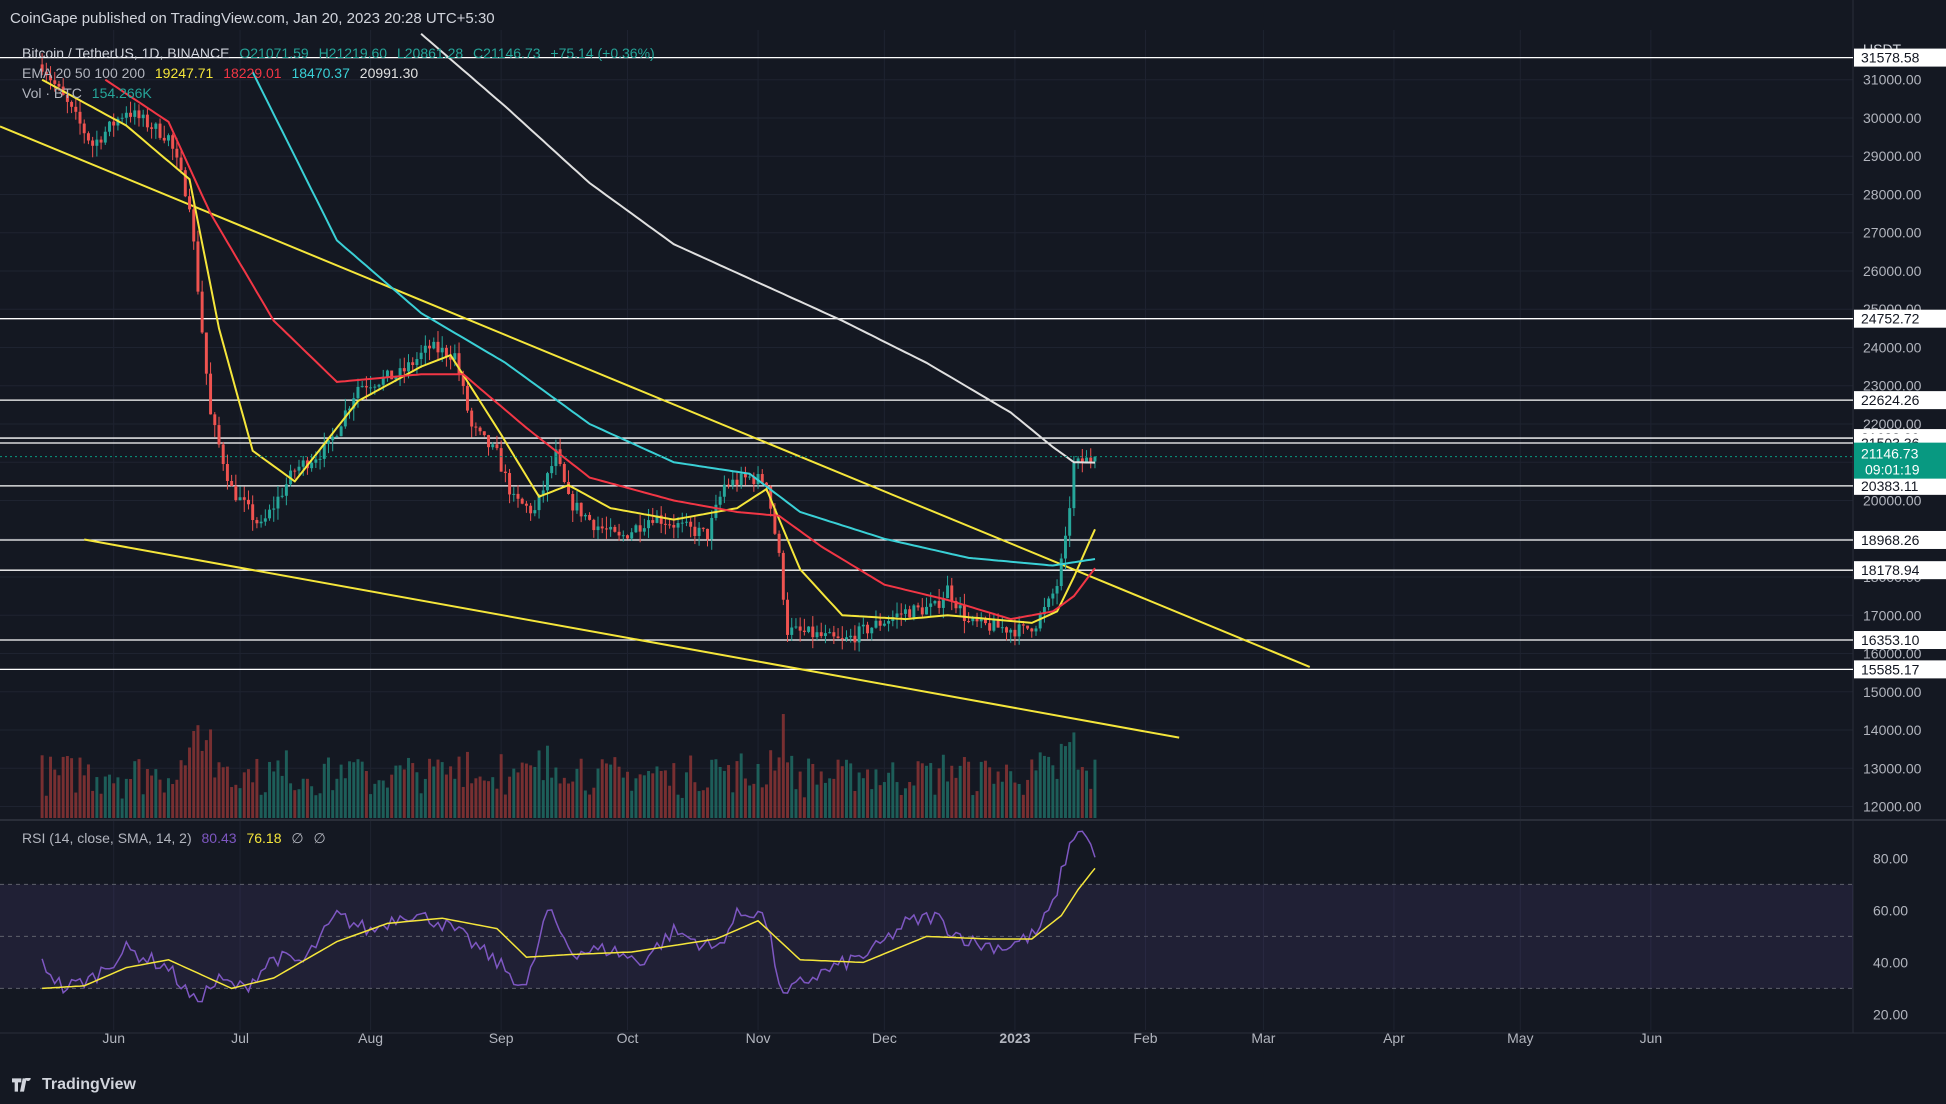 The height and width of the screenshot is (1104, 1946). What do you see at coordinates (90, 93) in the screenshot?
I see `volume-legend: Vol · BTC 154.266K` at bounding box center [90, 93].